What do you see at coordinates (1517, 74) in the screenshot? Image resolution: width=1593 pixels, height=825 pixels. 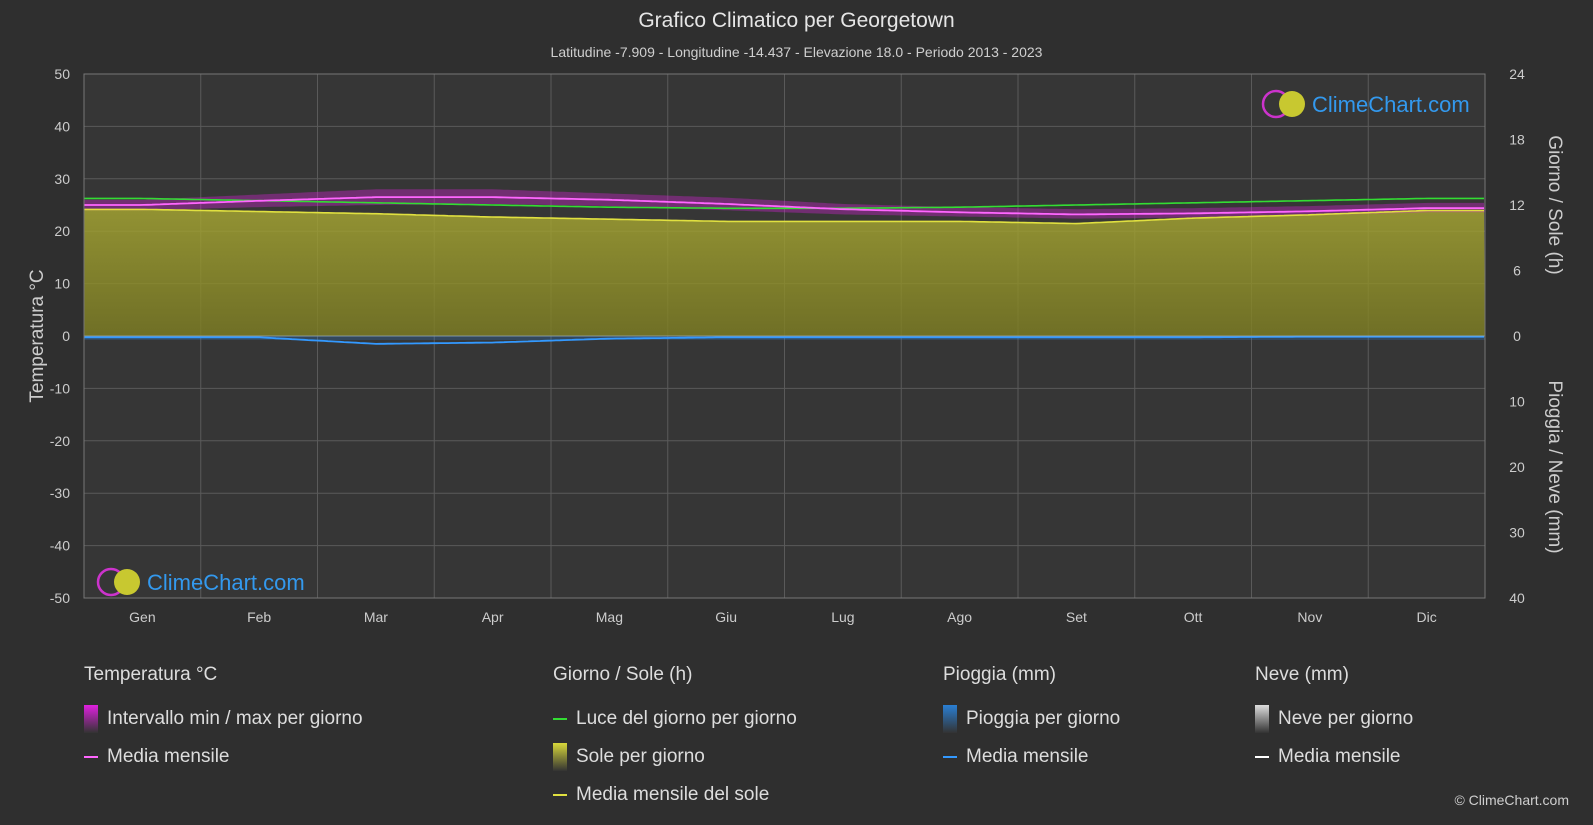 I see `y-right-top-tick-label: 24` at bounding box center [1517, 74].